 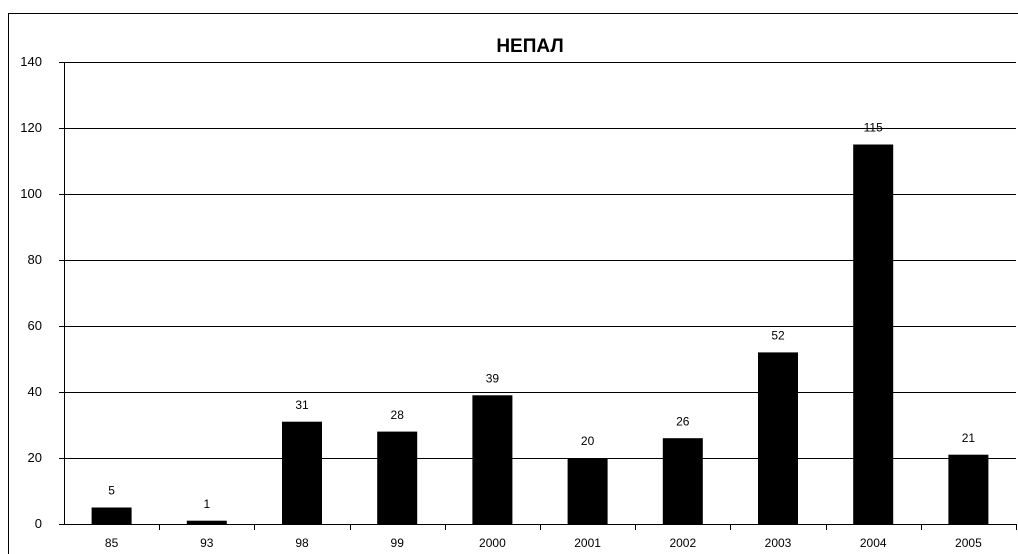 What do you see at coordinates (682, 543) in the screenshot?
I see `x-tick-label: 2002` at bounding box center [682, 543].